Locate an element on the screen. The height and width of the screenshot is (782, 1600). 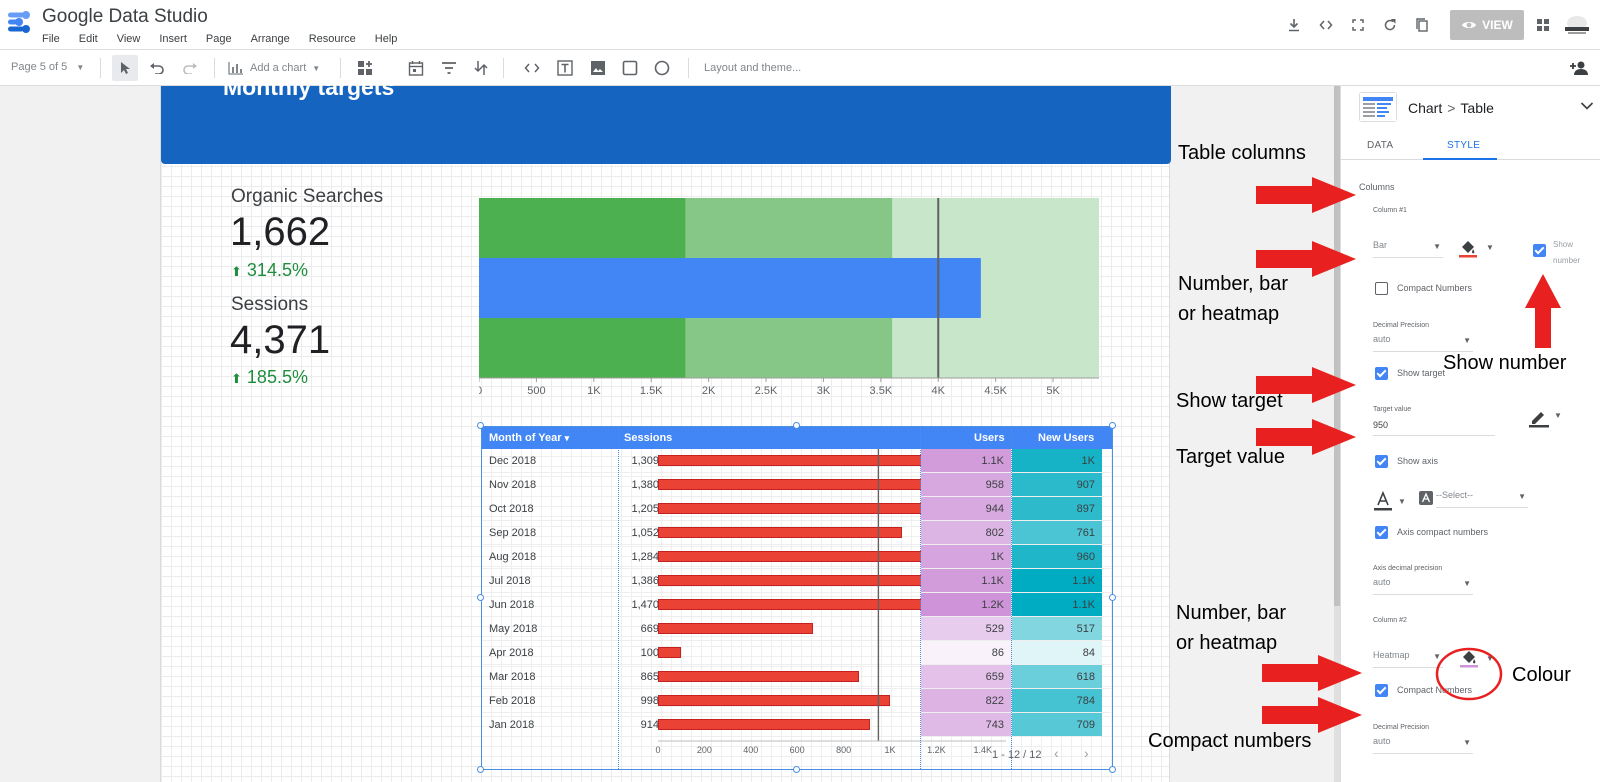
column-2-display-select: Heatmap ▼ is located at coordinates (1408, 659).